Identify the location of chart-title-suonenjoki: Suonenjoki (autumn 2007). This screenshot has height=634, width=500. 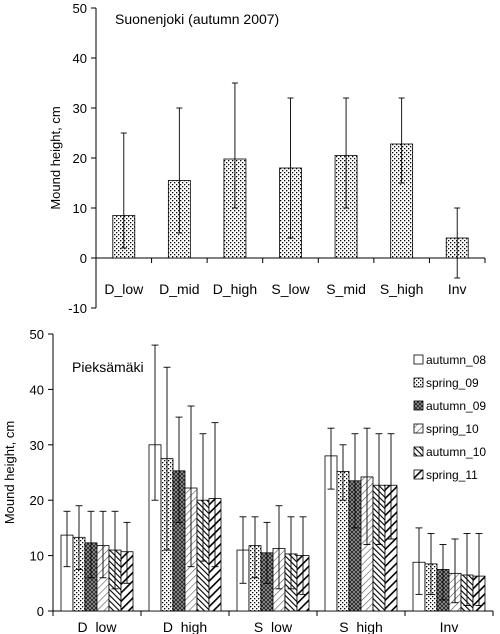
(197, 19).